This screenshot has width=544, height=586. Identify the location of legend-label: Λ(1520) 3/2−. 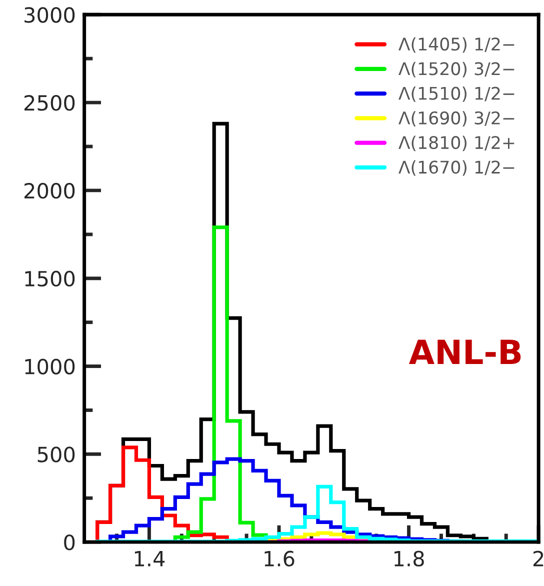
(456, 70).